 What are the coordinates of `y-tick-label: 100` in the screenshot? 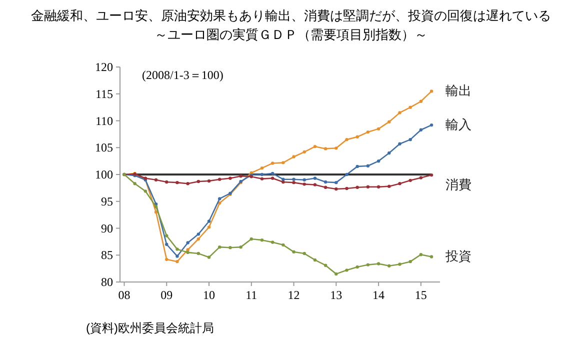 It's located at (104, 175).